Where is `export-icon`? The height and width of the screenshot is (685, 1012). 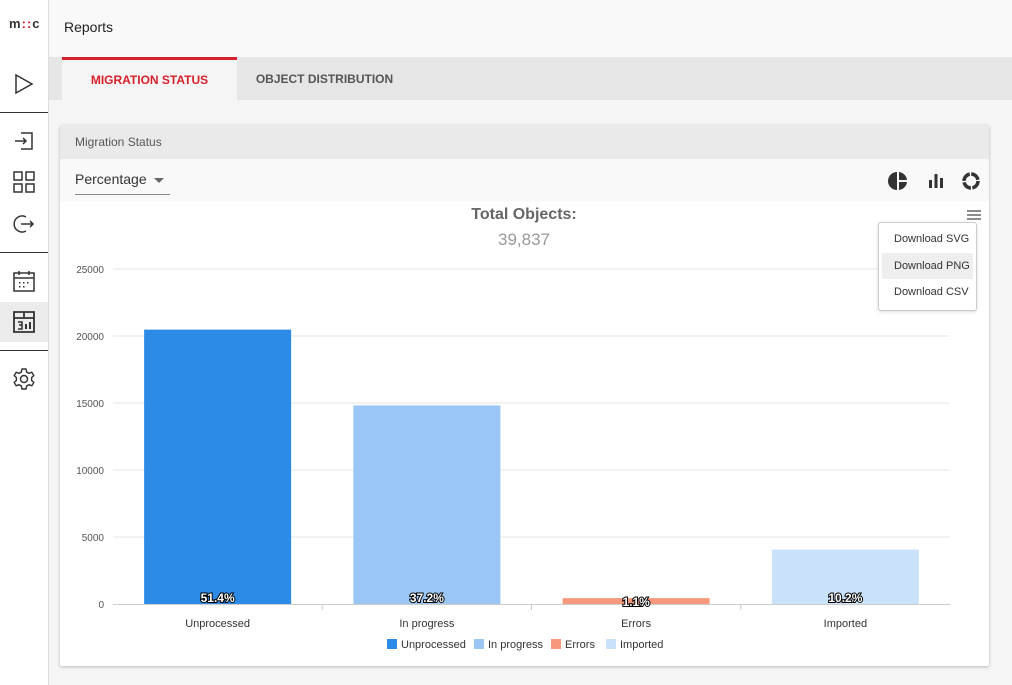 export-icon is located at coordinates (24, 224).